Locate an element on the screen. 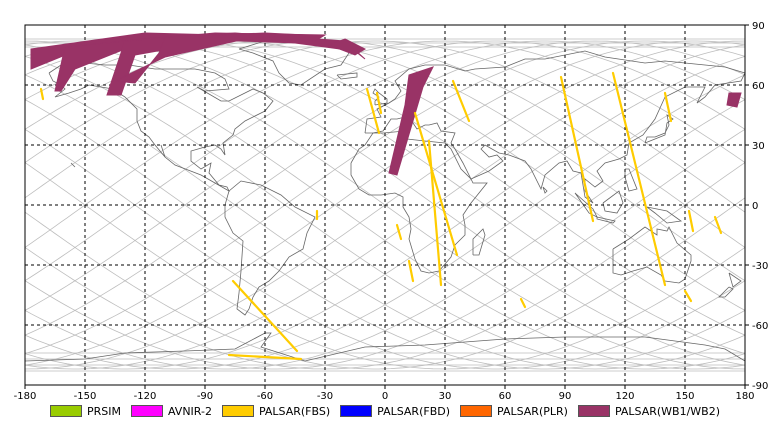 This screenshot has height=430, width=770. y-tick-label: 90 is located at coordinates (758, 26).